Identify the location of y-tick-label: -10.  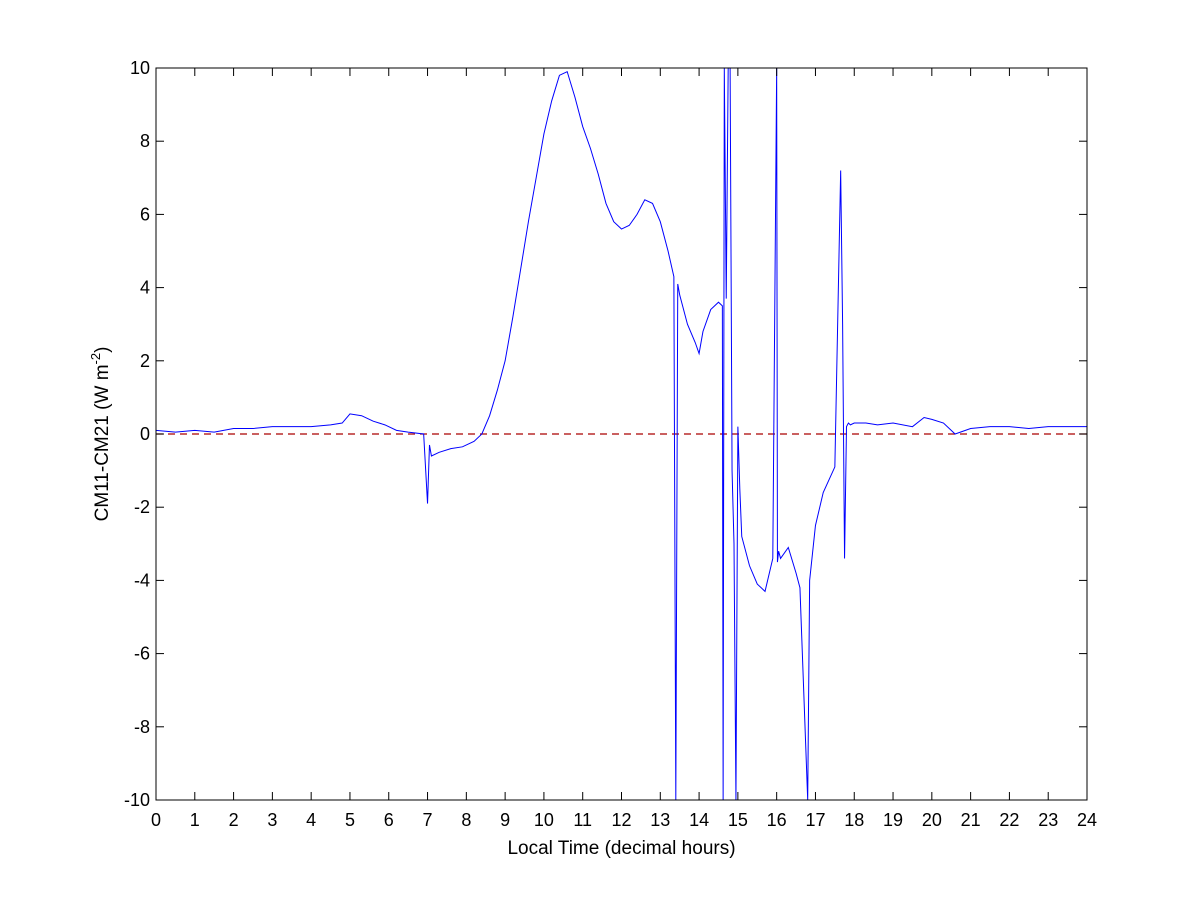
(137, 800).